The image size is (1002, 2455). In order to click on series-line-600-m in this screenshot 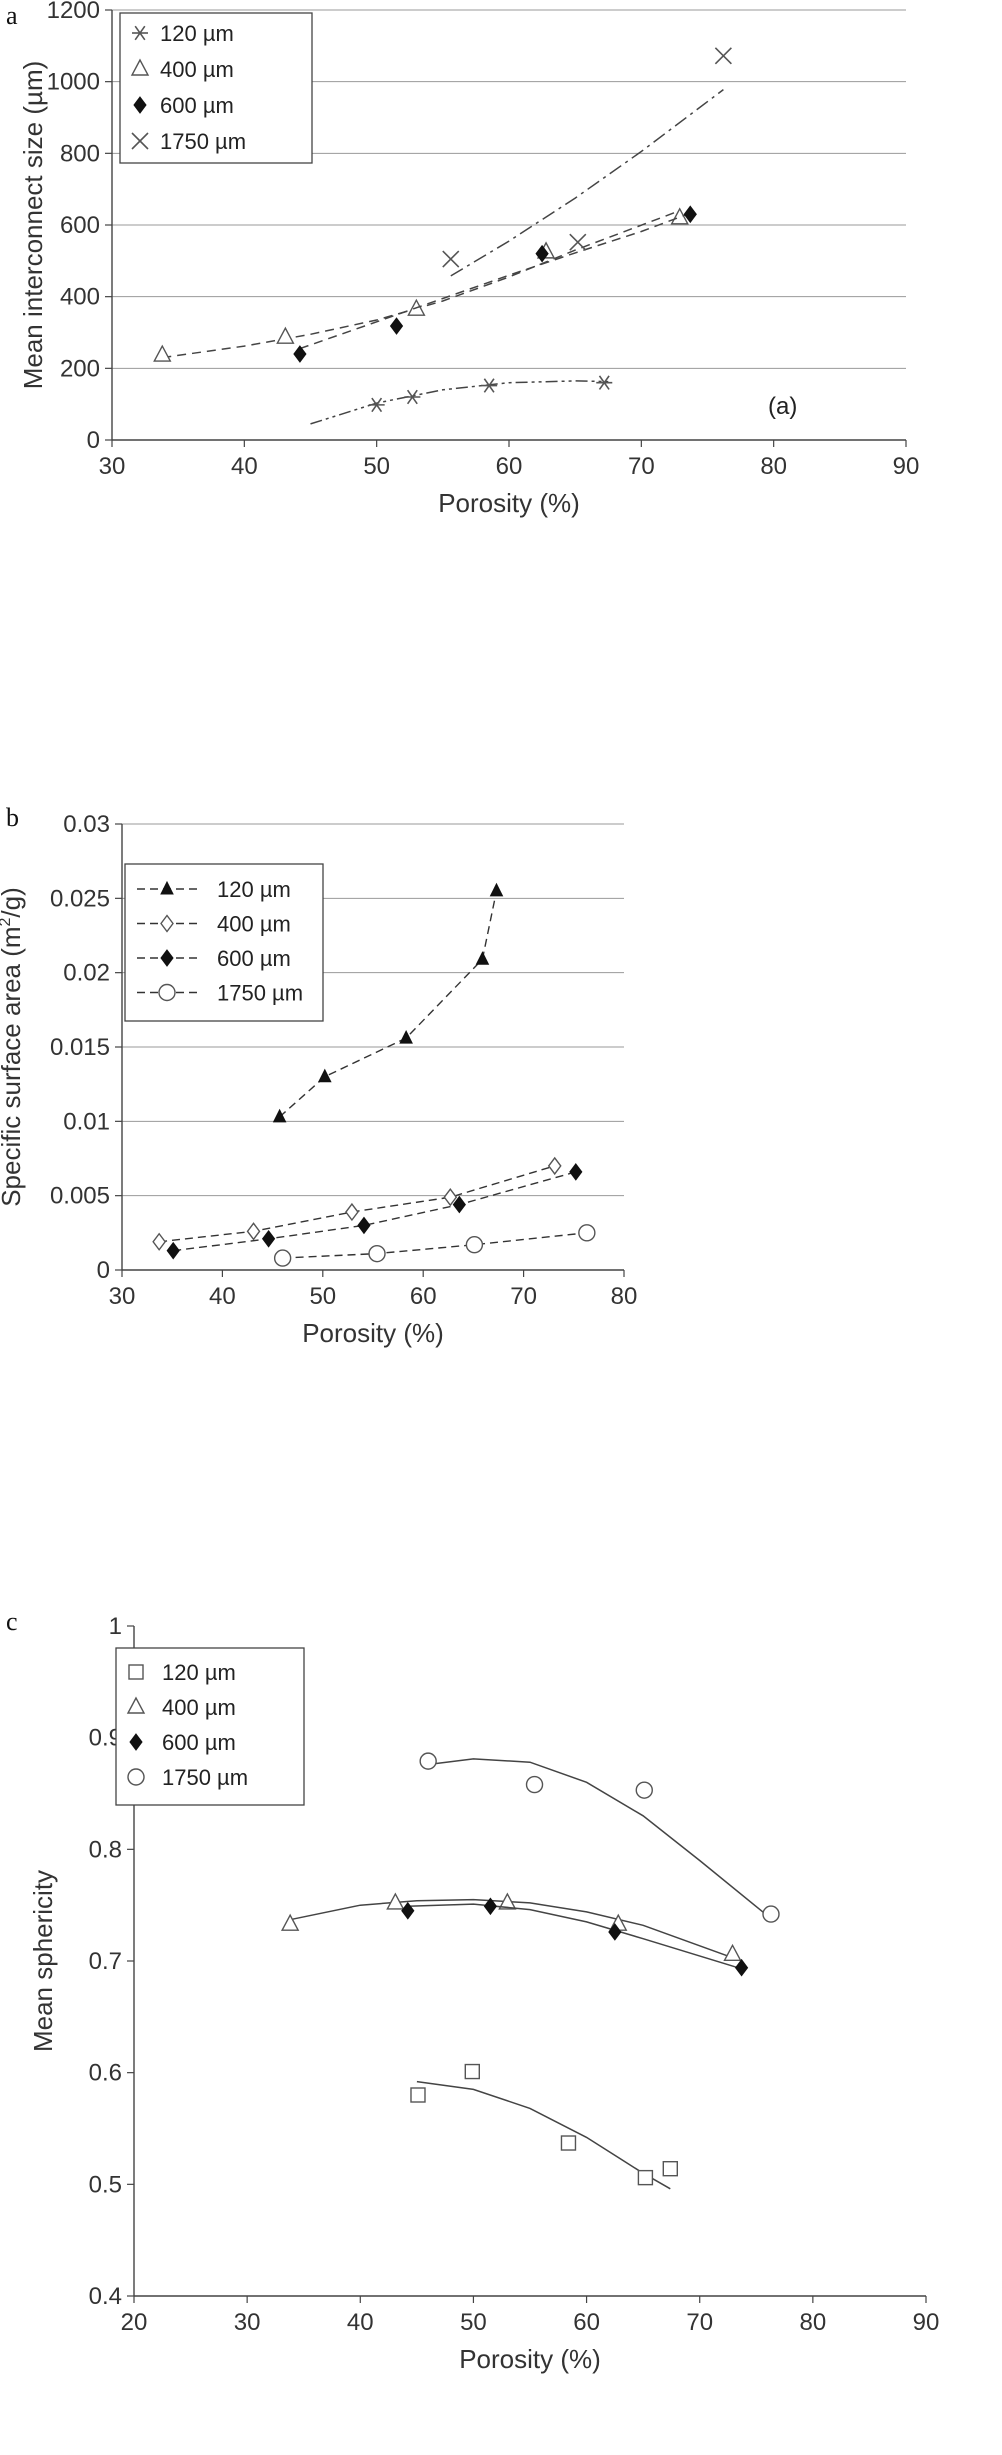, I will do `click(374, 1211)`.